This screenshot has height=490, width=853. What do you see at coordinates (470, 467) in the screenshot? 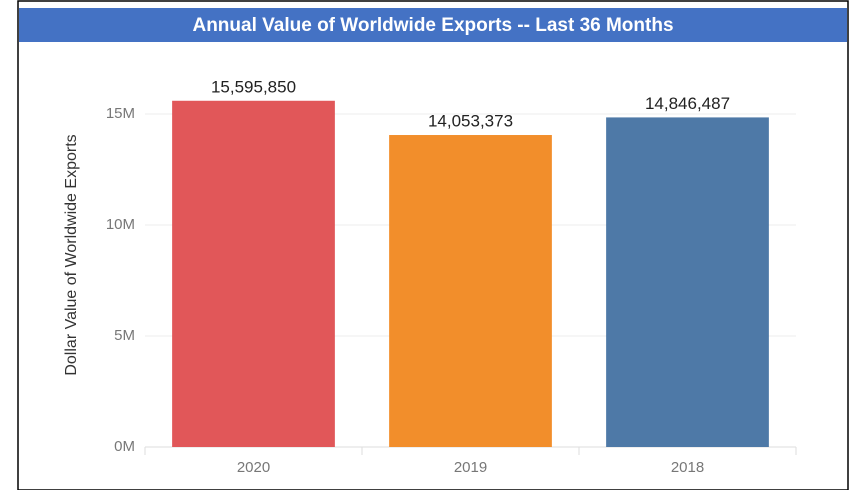
I see `x-tick-label: 2019` at bounding box center [470, 467].